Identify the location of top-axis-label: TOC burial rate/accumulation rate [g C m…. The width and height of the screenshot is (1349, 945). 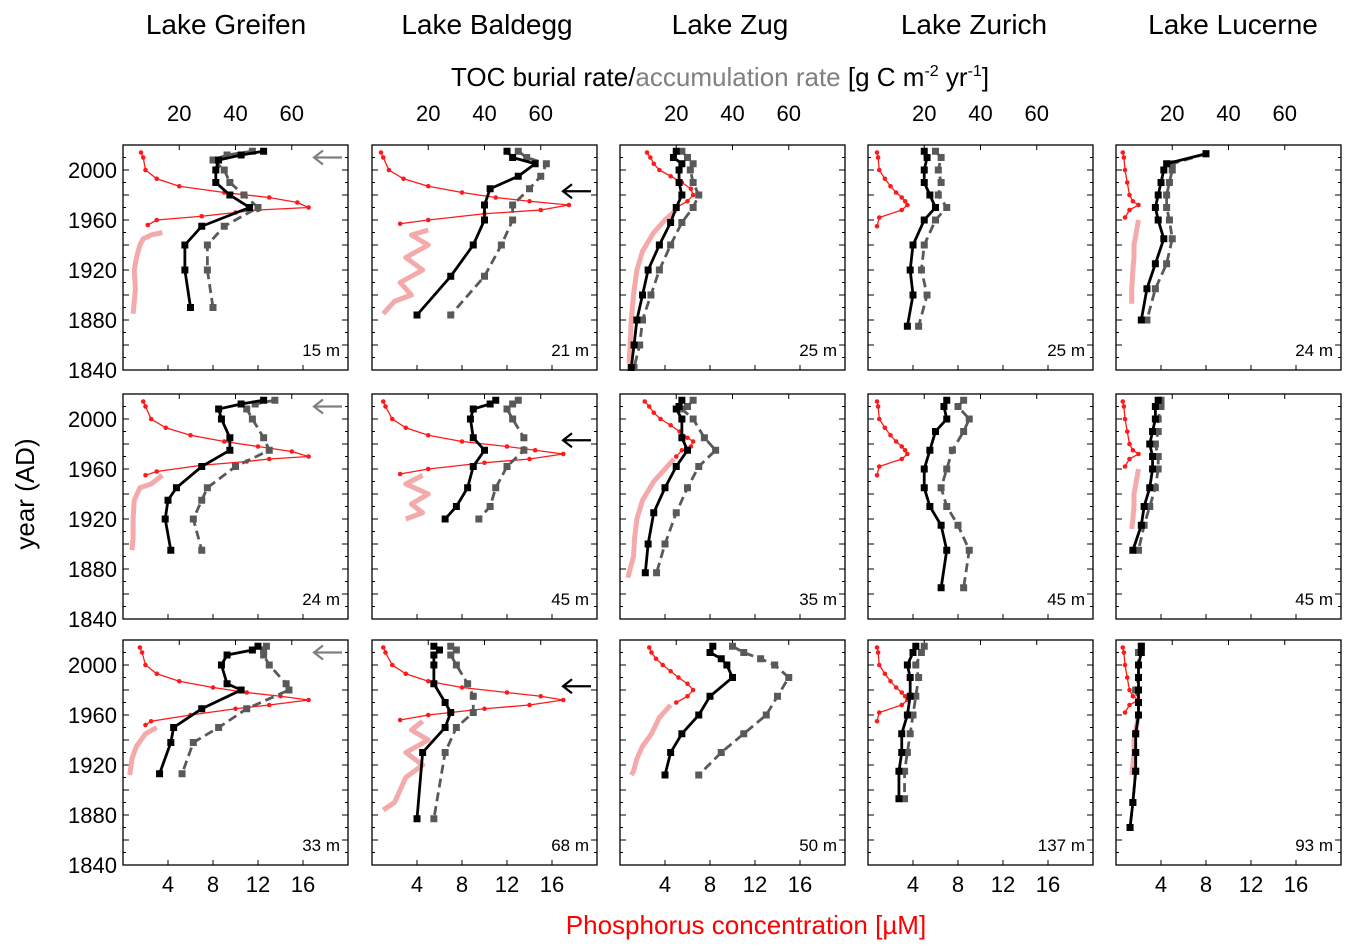
(720, 77).